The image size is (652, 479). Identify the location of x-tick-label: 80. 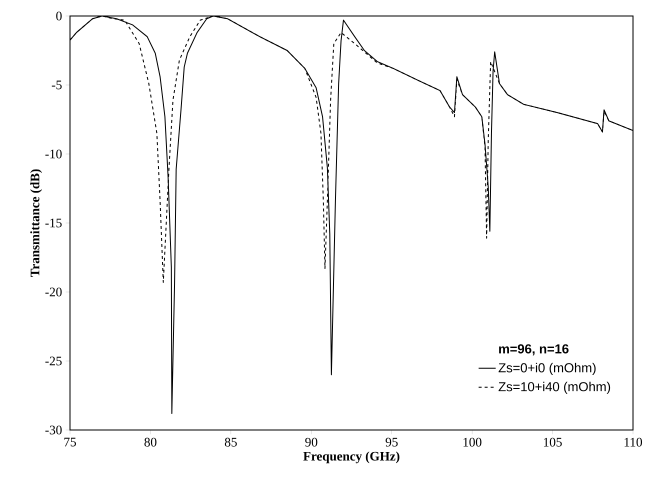
(150, 442).